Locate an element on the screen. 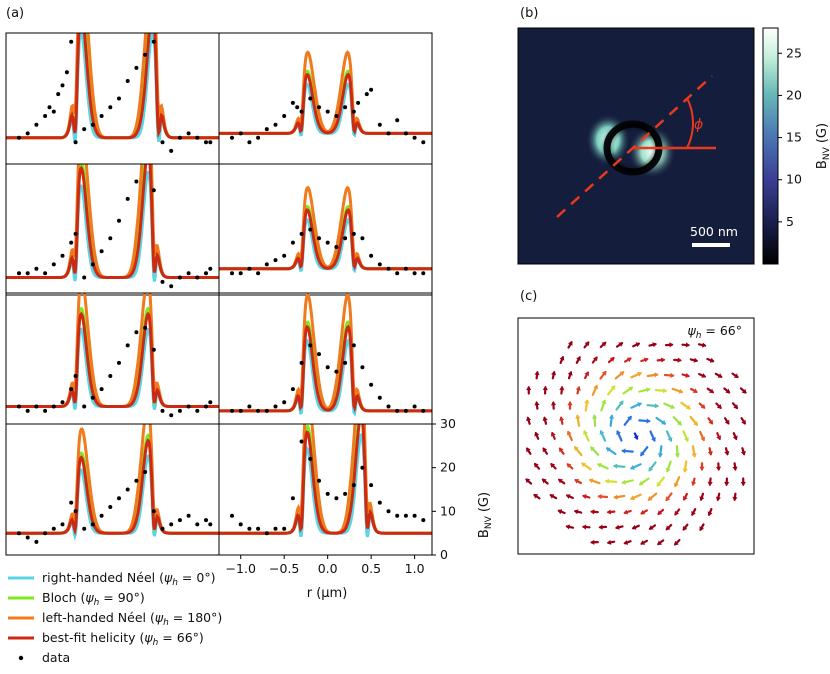 Image resolution: width=830 pixels, height=674 pixels. helicity-annotation: ψh = 66° is located at coordinates (714, 332).